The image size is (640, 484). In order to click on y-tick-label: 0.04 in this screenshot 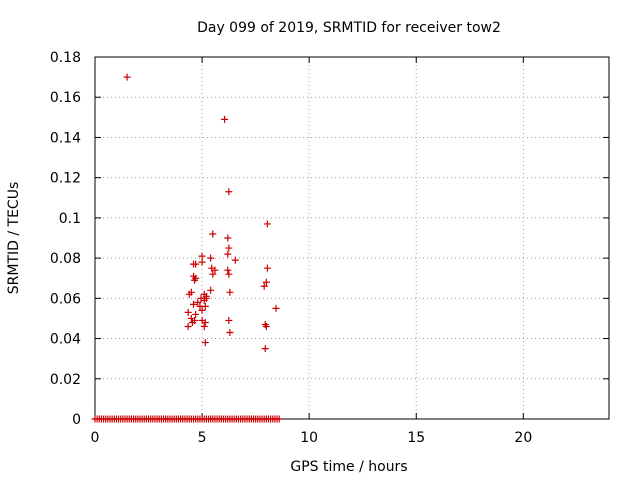, I will do `click(65, 340)`.